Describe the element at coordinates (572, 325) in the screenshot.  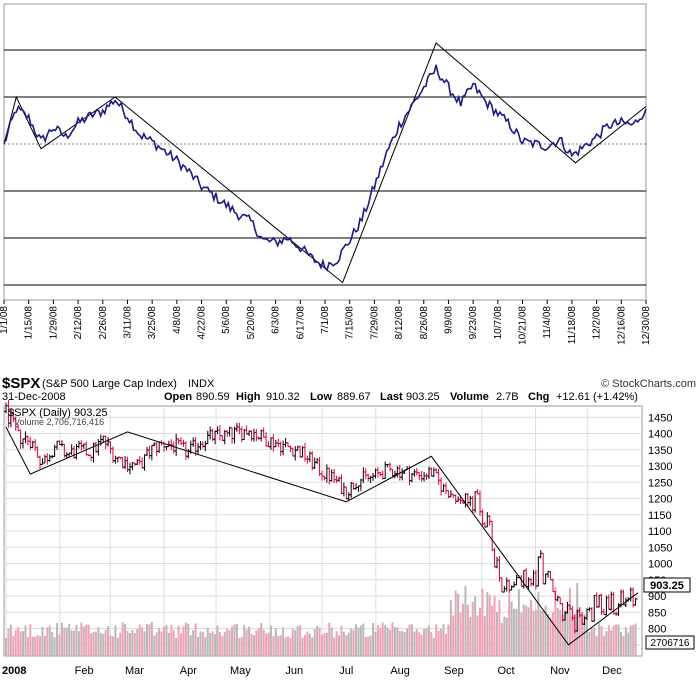
I see `oscillator-x-tick-label-23: 11/18/08` at that location.